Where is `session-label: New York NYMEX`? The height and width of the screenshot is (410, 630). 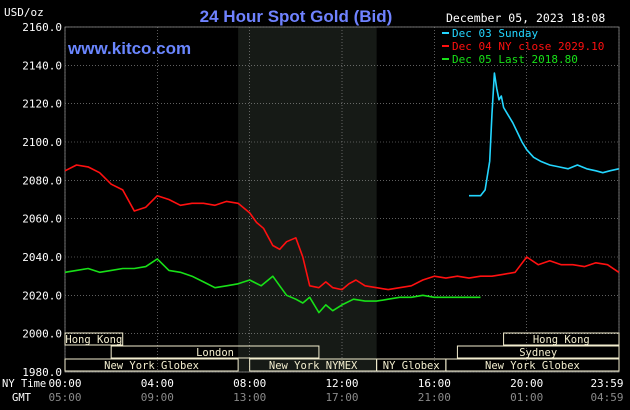
session-label: New York NYMEX is located at coordinates (313, 366).